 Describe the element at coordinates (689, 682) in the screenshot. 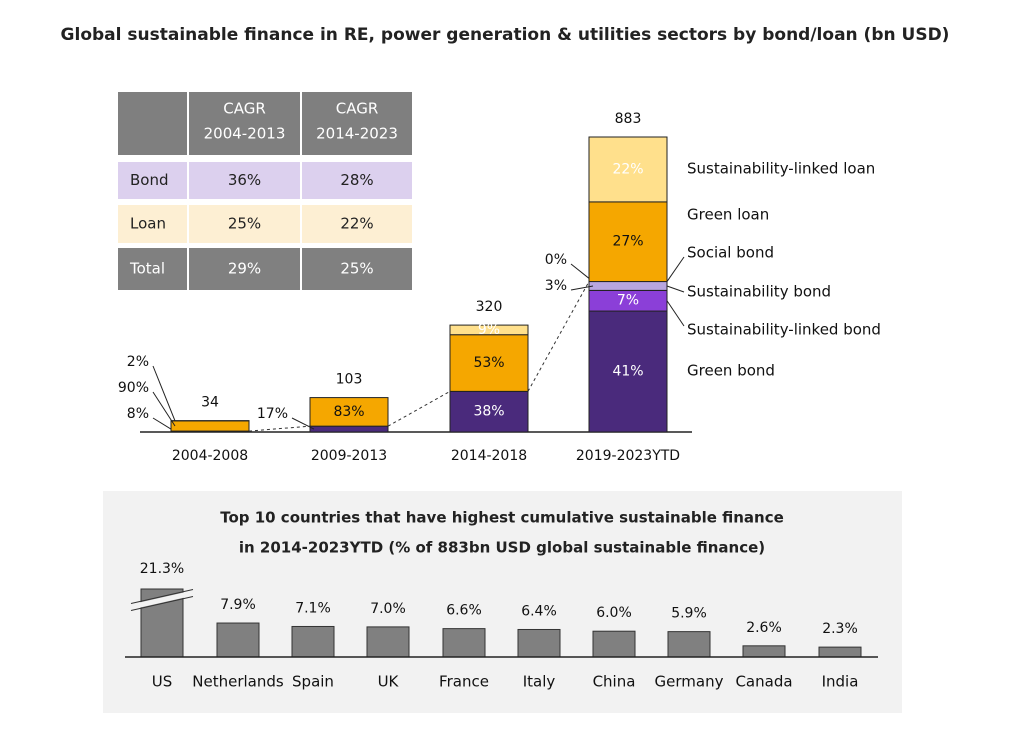

I see `x-tick-label: Germany` at that location.